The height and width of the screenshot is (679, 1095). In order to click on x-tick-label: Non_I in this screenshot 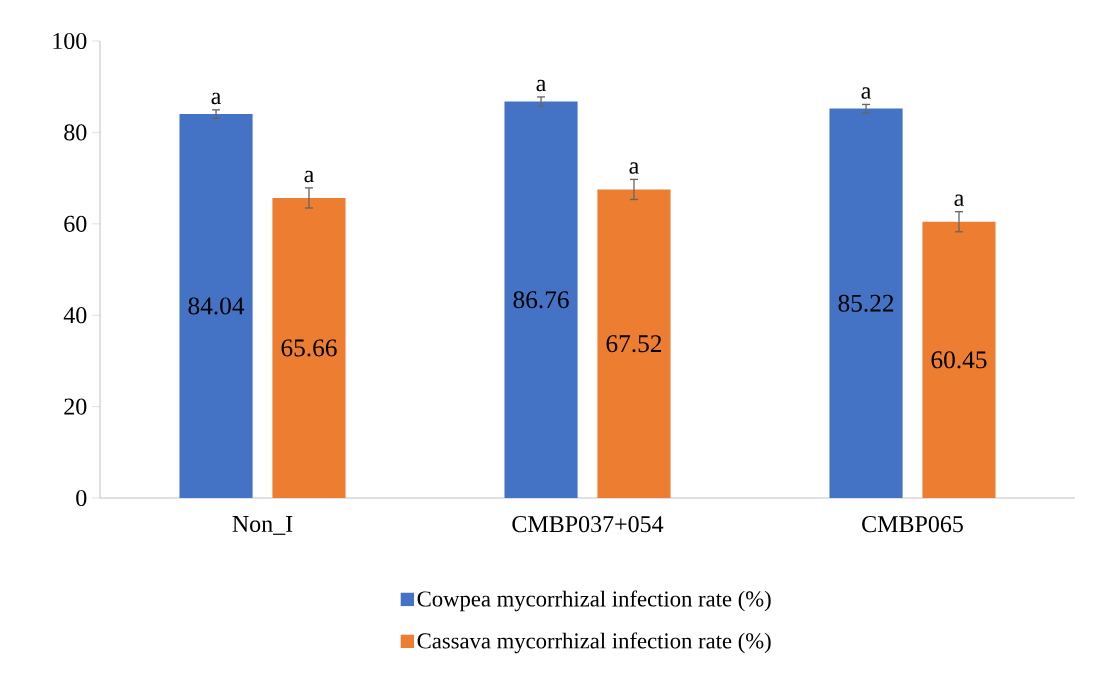, I will do `click(262, 525)`.